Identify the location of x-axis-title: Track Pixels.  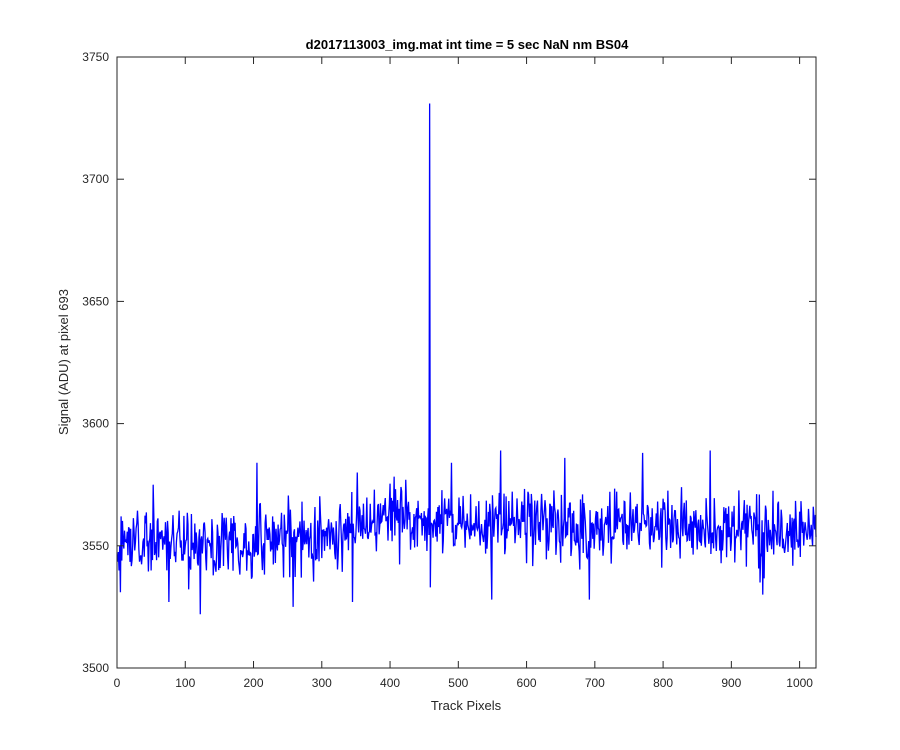
(466, 705).